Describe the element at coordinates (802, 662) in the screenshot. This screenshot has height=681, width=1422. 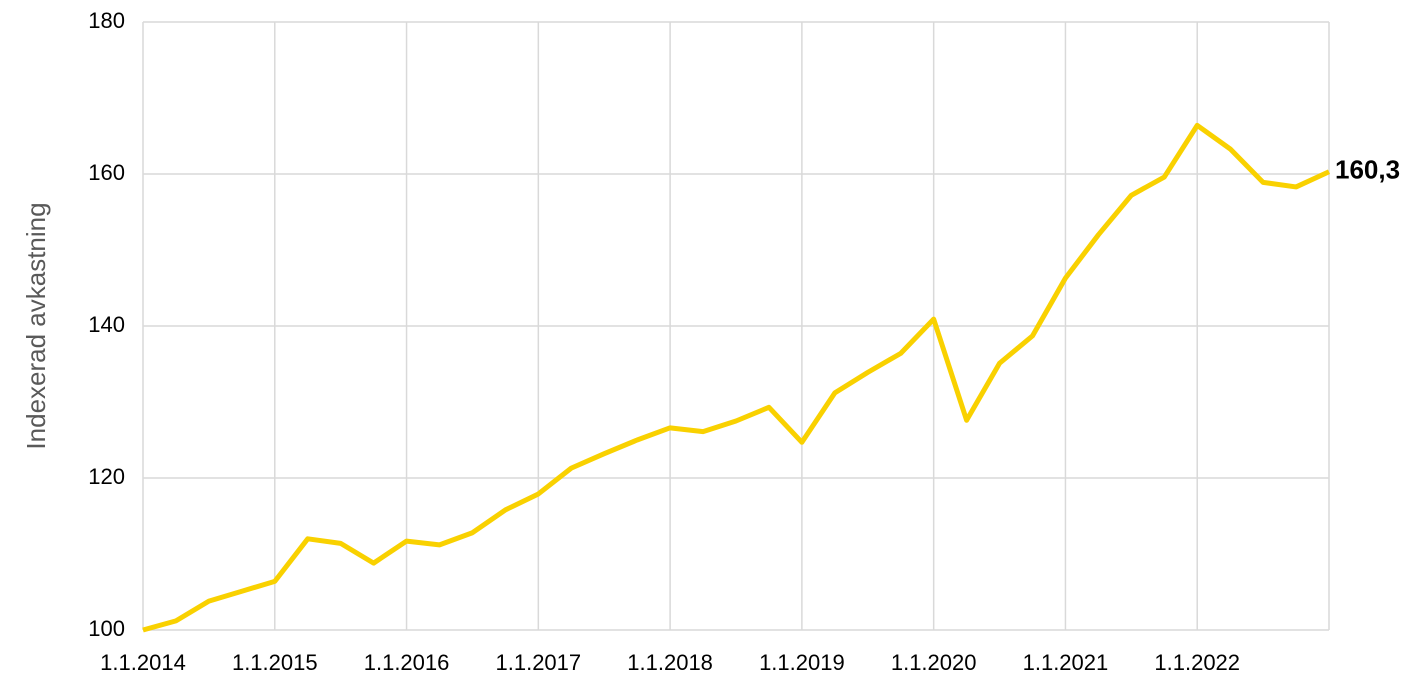
I see `x-tick-label: 1.1.2019` at that location.